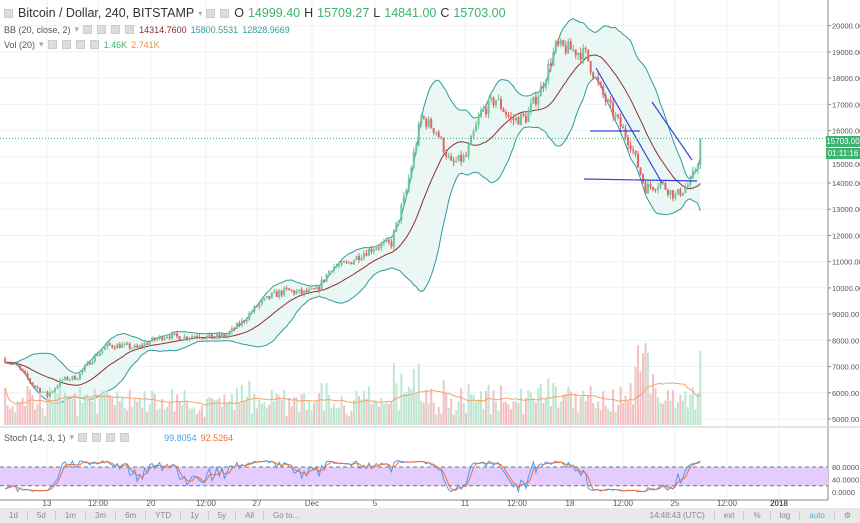 The height and width of the screenshot is (523, 860). Describe the element at coordinates (846, 209) in the screenshot. I see `price-axis-label: 13000.00` at that location.